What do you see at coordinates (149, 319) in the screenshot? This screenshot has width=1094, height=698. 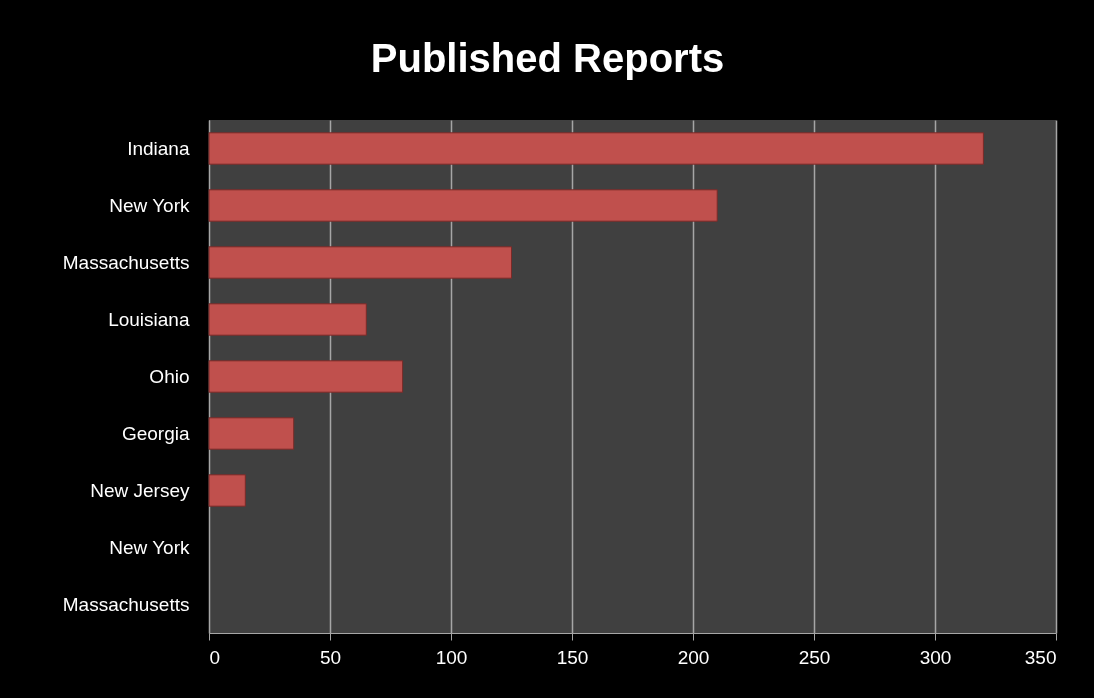 I see `y-tick-label: Louisiana` at bounding box center [149, 319].